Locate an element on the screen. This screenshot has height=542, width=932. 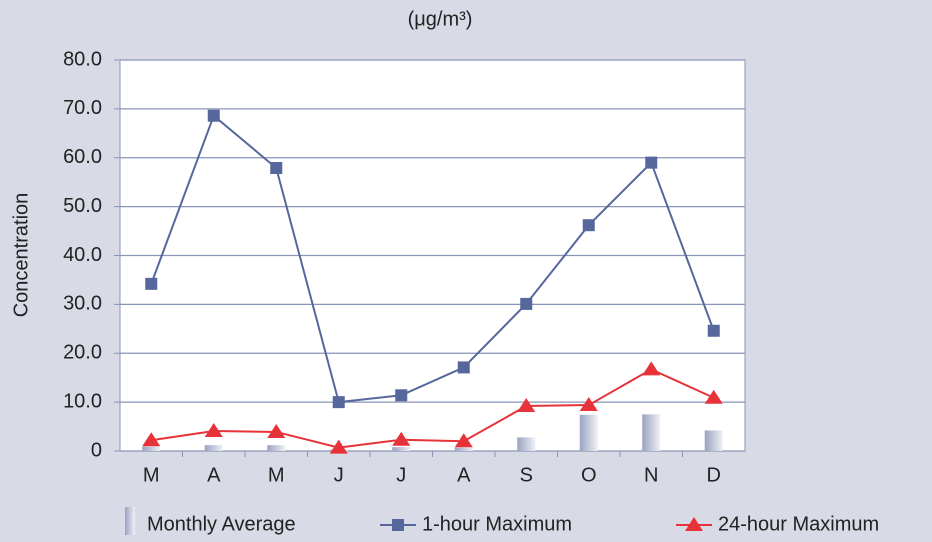
x-tick-label: D is located at coordinates (714, 475).